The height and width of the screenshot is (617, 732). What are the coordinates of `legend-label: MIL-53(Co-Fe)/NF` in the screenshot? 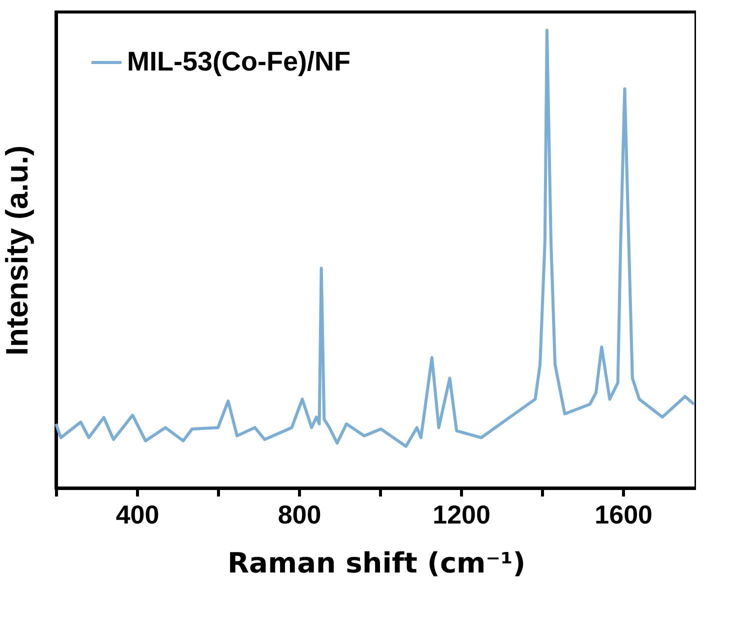 It's located at (238, 61).